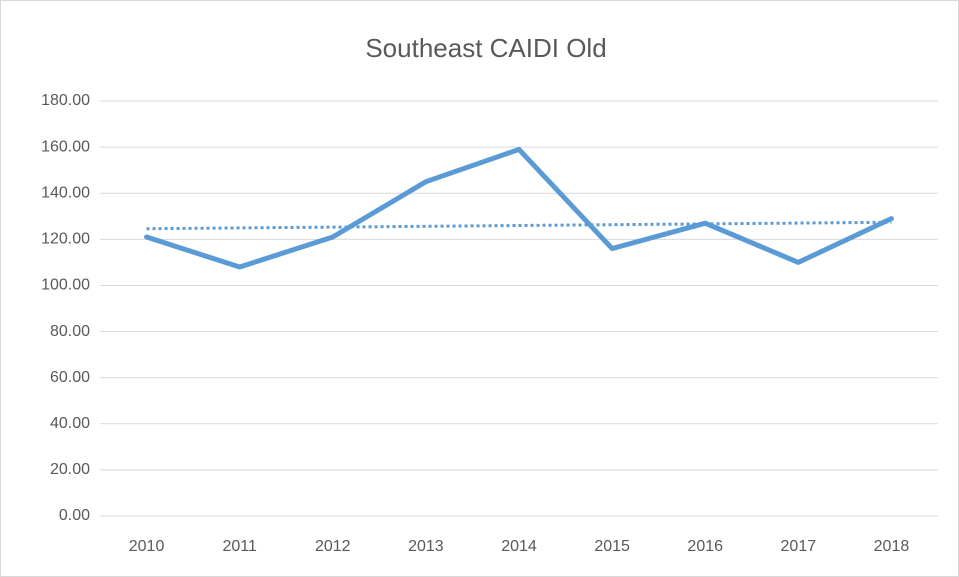  I want to click on x-tick-label: 2016, so click(705, 546).